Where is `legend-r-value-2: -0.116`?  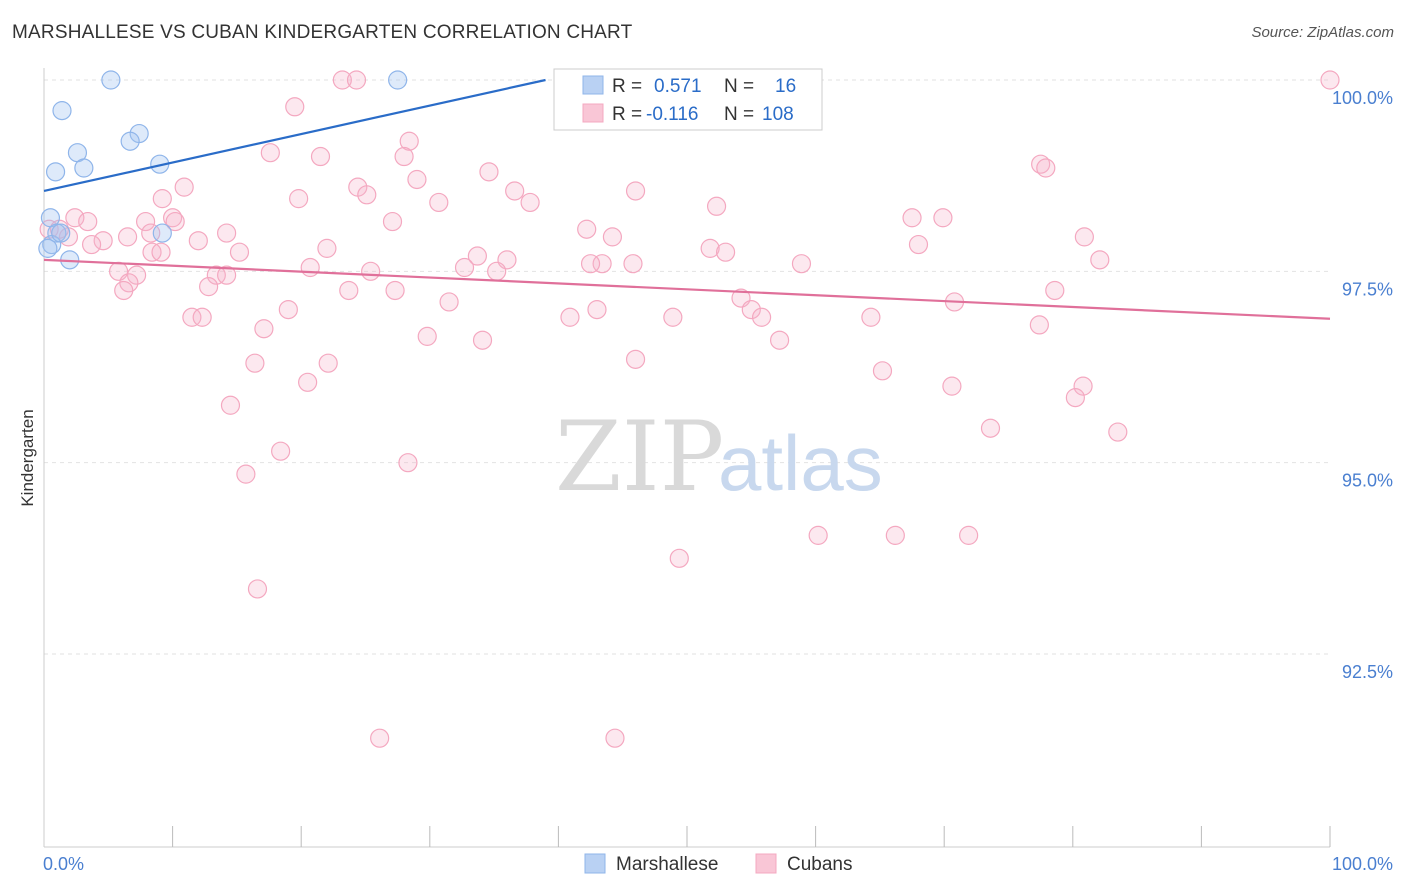 legend-r-value-2: -0.116 is located at coordinates (672, 114).